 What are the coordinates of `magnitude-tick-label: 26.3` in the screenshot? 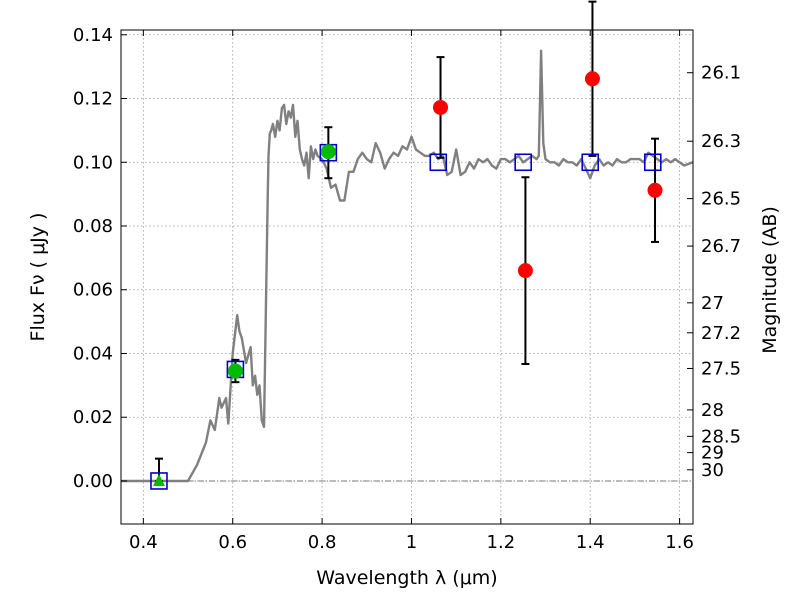 It's located at (721, 141).